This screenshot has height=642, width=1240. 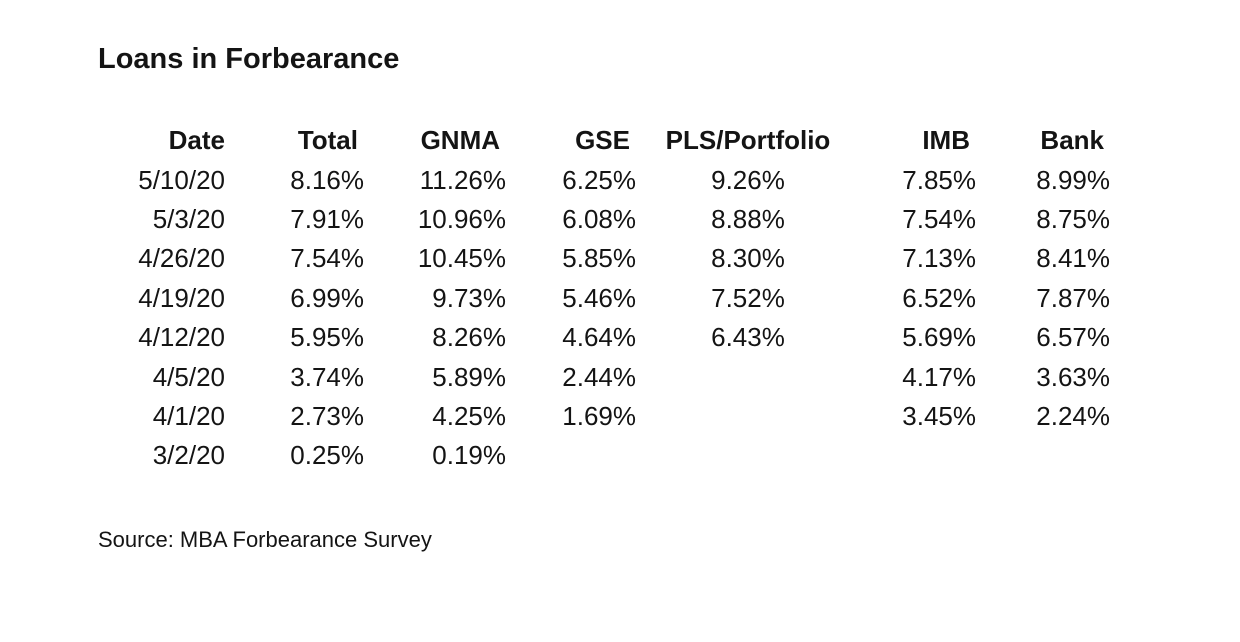 What do you see at coordinates (469, 376) in the screenshot?
I see `value-cell: 5.89%` at bounding box center [469, 376].